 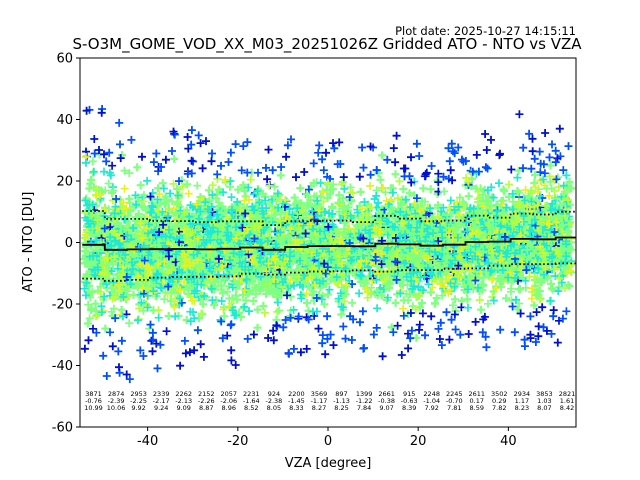 I want to click on plot-date-label: Plot date: 2025-10-27 14:15:11, so click(x=485, y=31).